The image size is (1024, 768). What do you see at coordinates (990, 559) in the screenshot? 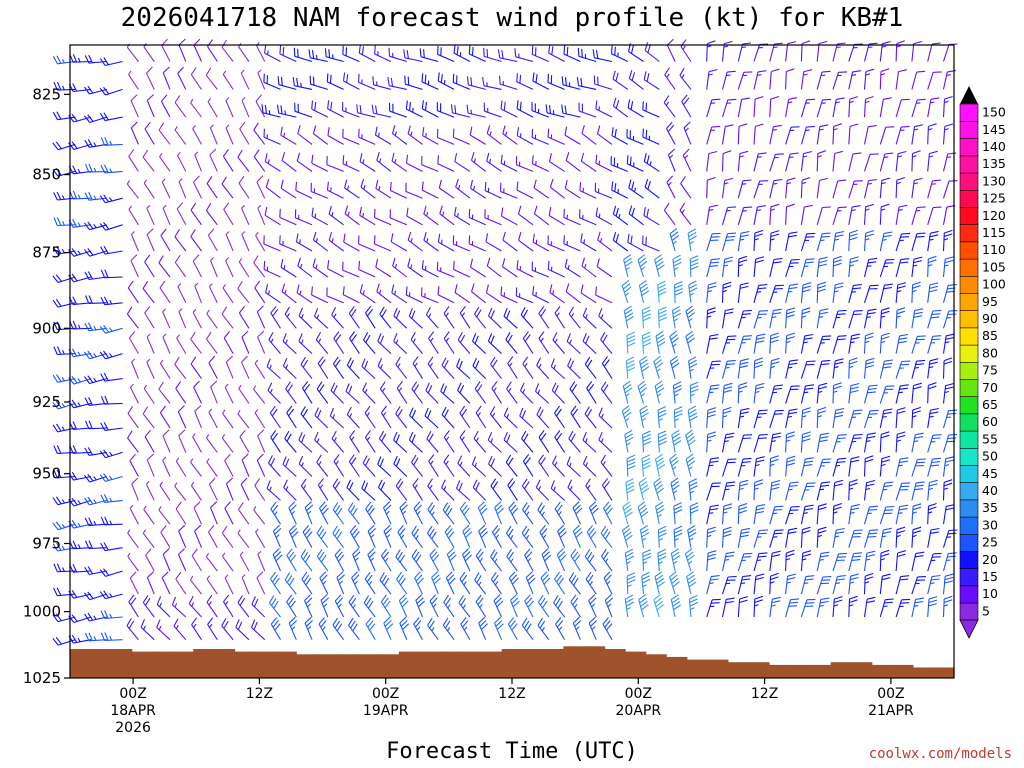
I see `colorbar-label: 20` at bounding box center [990, 559].